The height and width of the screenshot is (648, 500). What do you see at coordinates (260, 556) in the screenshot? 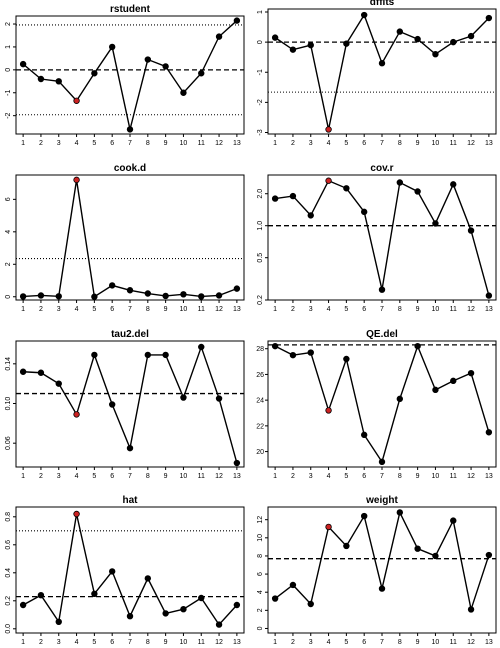
I see `y-tick-label: 8` at bounding box center [260, 556].